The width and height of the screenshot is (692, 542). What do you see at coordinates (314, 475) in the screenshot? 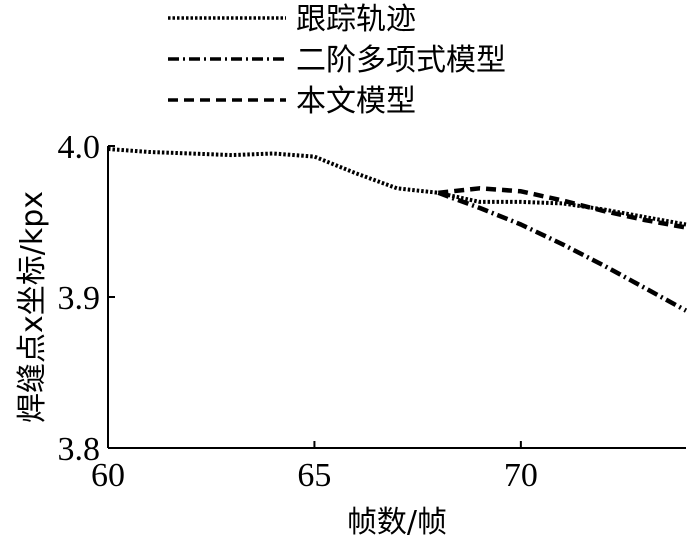
I see `x-tick-label: 65` at bounding box center [314, 475].